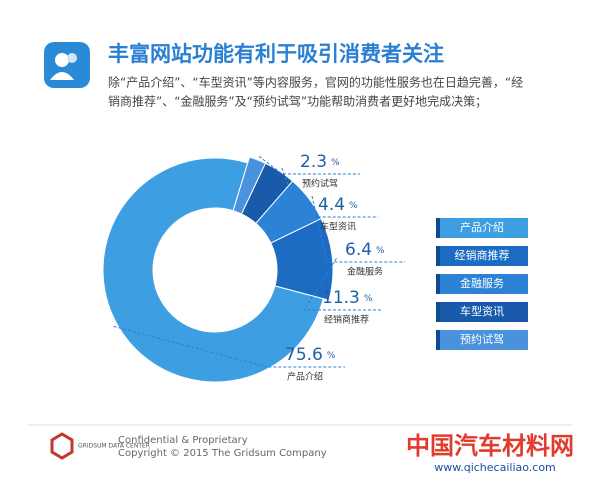 The height and width of the screenshot is (487, 600). What do you see at coordinates (490, 446) in the screenshot?
I see `watermark: 中国汽车材料网` at bounding box center [490, 446].